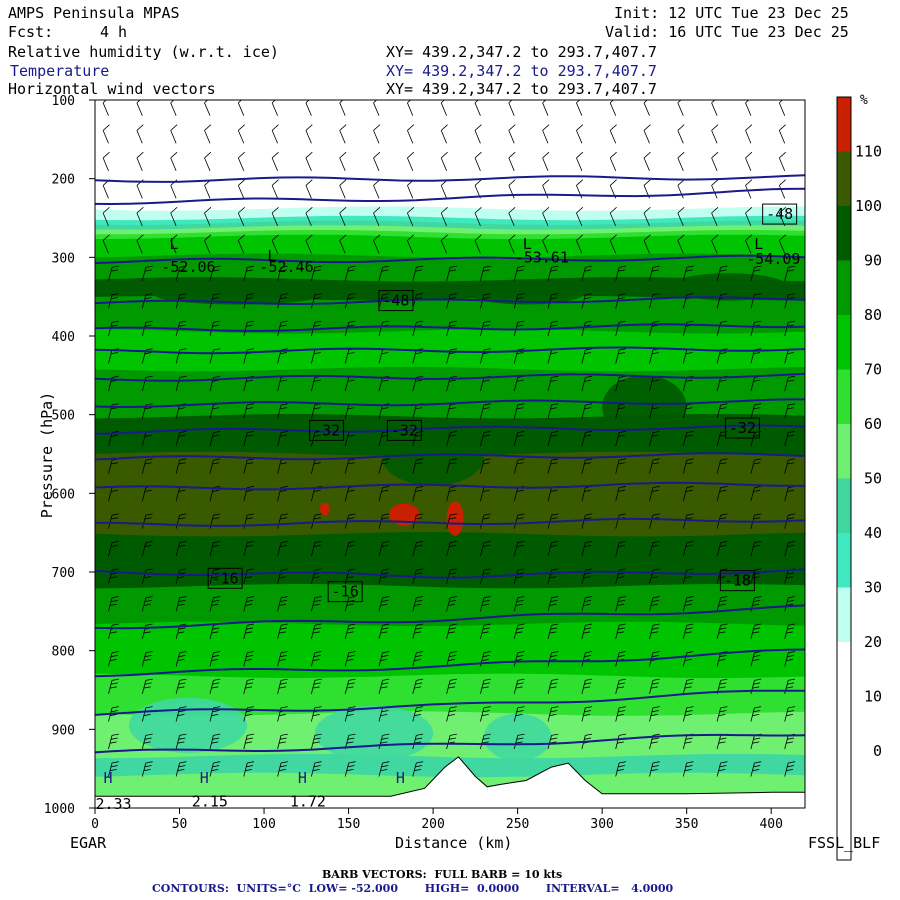  What do you see at coordinates (180, 824) in the screenshot?
I see `x-tick-label: 50` at bounding box center [180, 824].